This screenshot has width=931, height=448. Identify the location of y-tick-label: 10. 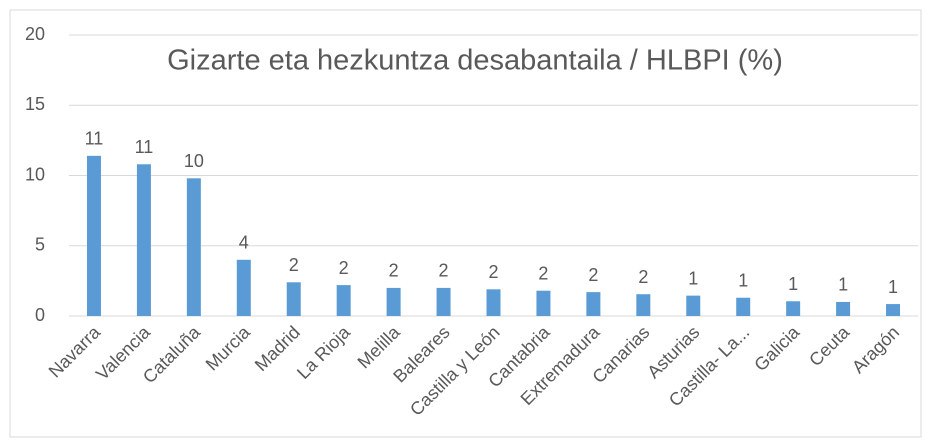
(35, 174).